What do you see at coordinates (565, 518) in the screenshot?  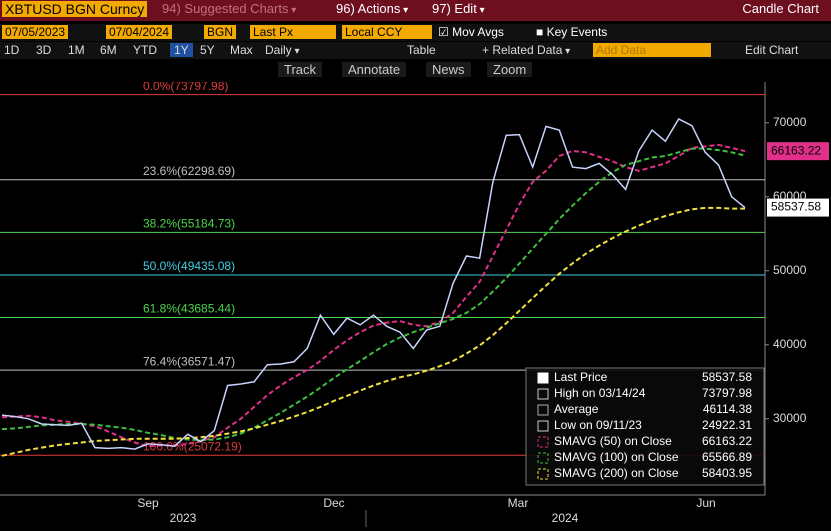 I see `year-label: 2024` at bounding box center [565, 518].